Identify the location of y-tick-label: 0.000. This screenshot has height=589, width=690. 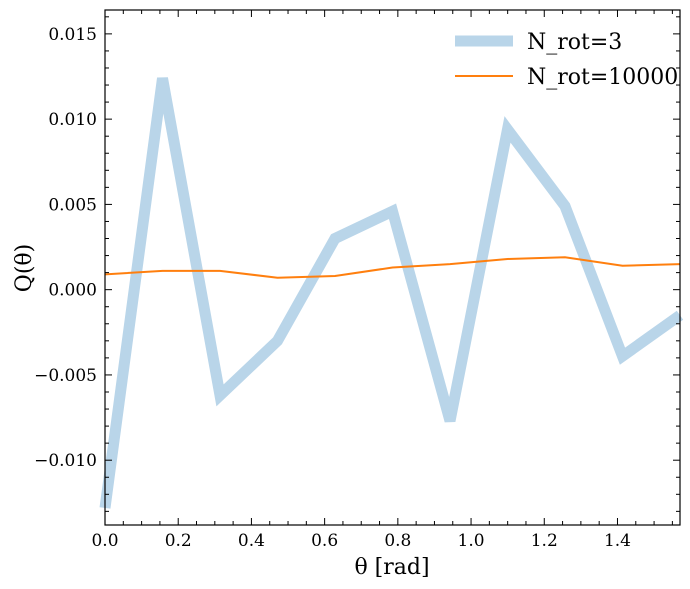
(72, 291).